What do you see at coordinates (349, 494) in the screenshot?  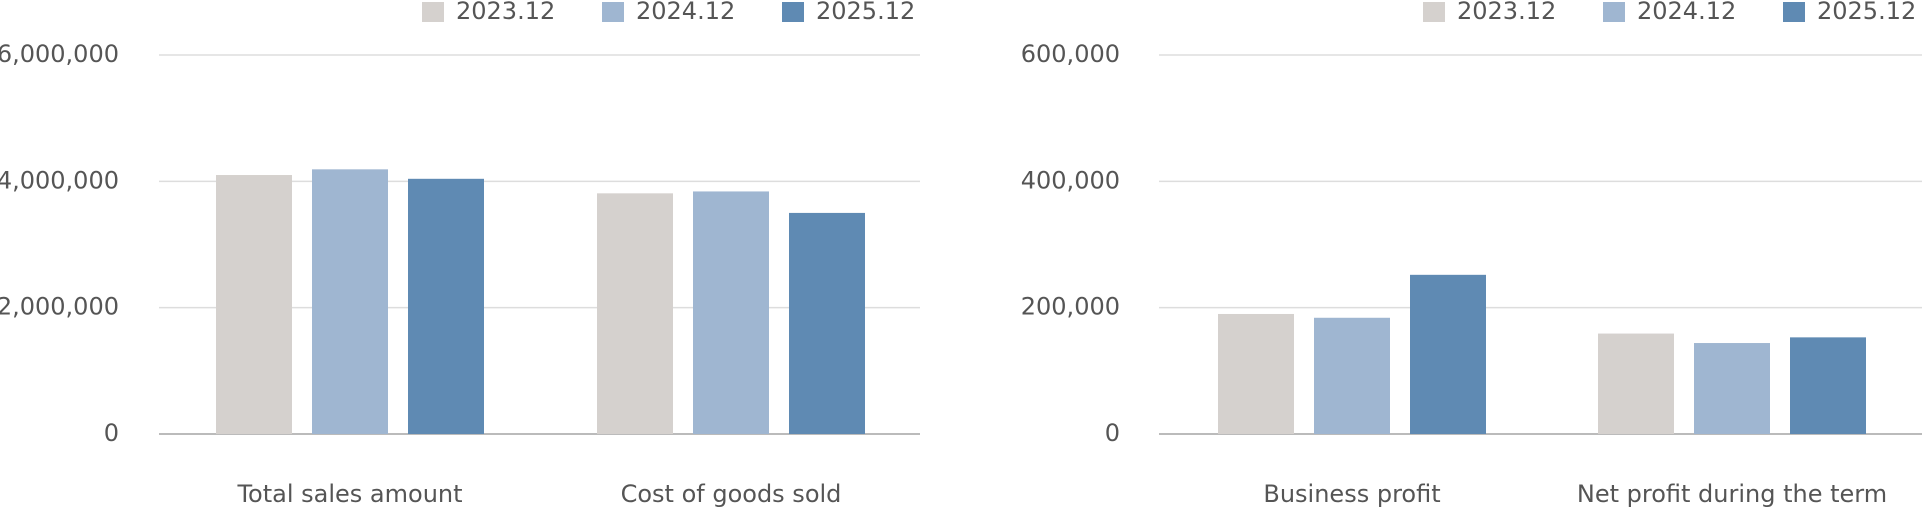 I see `x-tick-label: Total sales amount` at bounding box center [349, 494].